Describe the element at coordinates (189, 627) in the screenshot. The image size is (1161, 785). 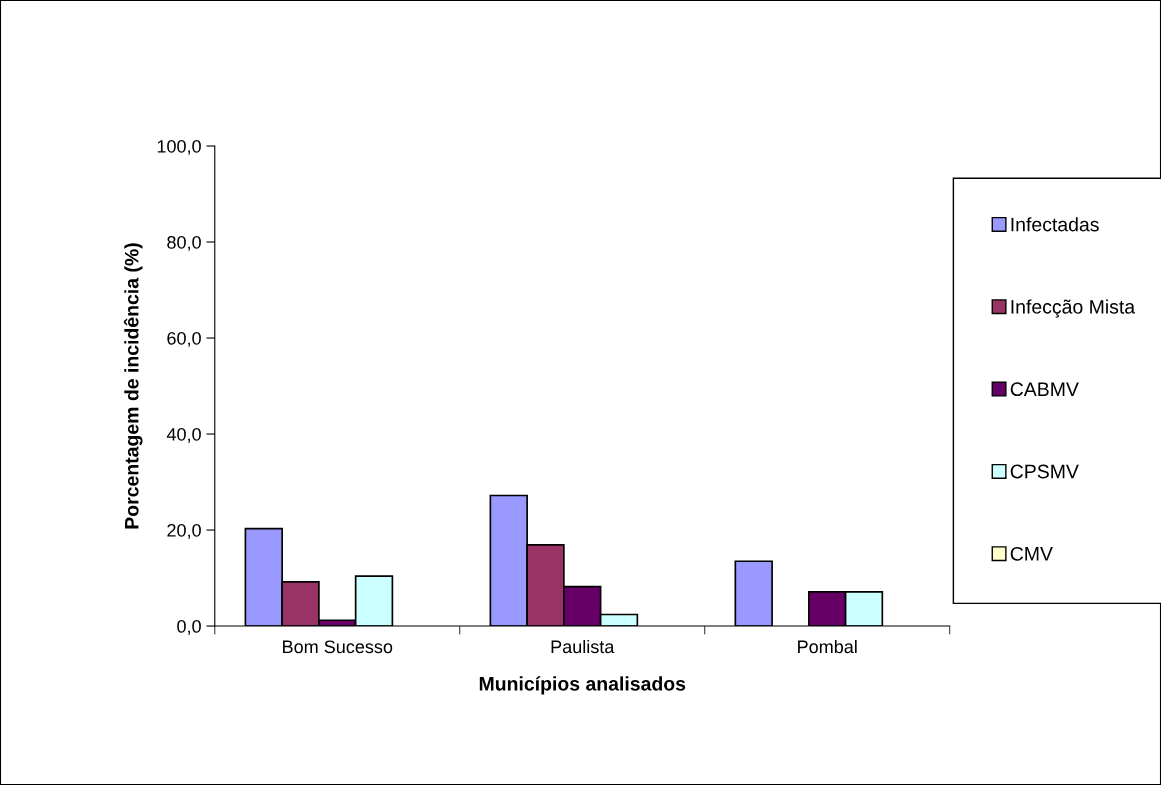
I see `y-tick-label: 0,0` at that location.